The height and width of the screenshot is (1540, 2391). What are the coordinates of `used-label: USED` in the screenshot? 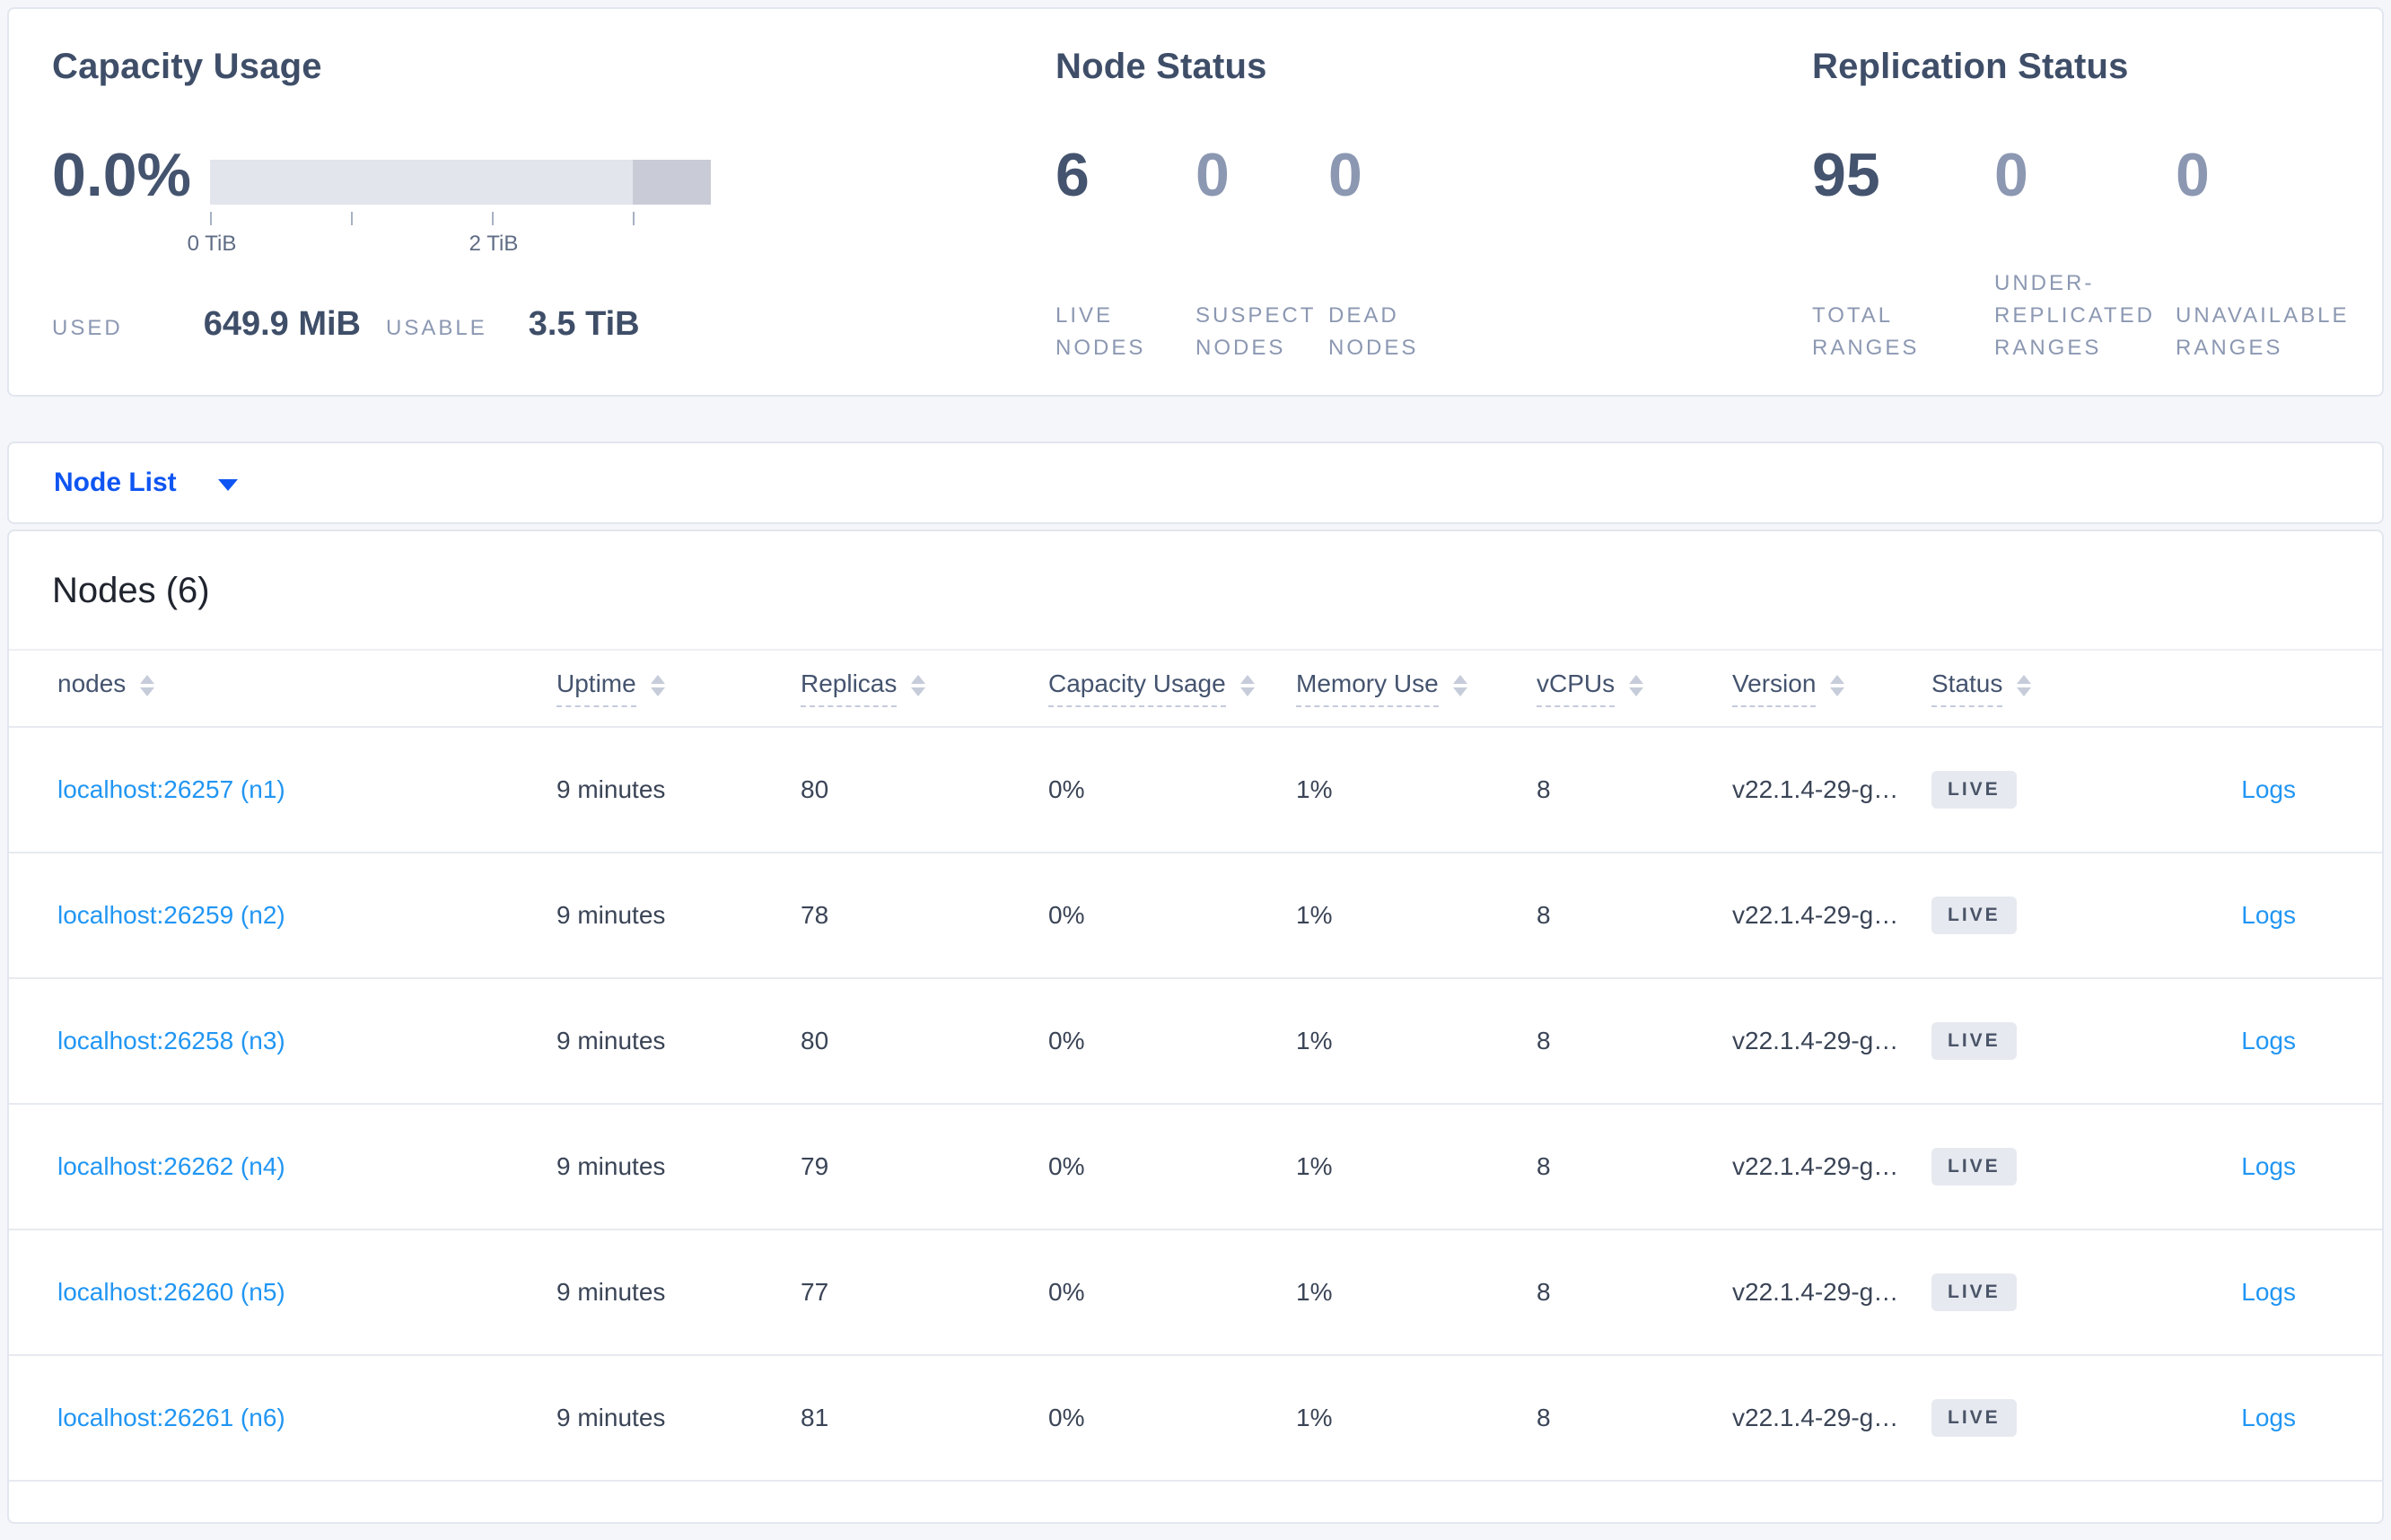 It's located at (88, 328).